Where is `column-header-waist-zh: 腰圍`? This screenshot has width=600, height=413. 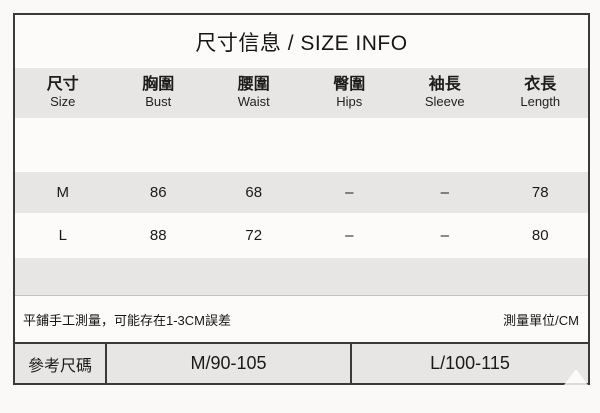
column-header-waist-zh: 腰圍 is located at coordinates (253, 85).